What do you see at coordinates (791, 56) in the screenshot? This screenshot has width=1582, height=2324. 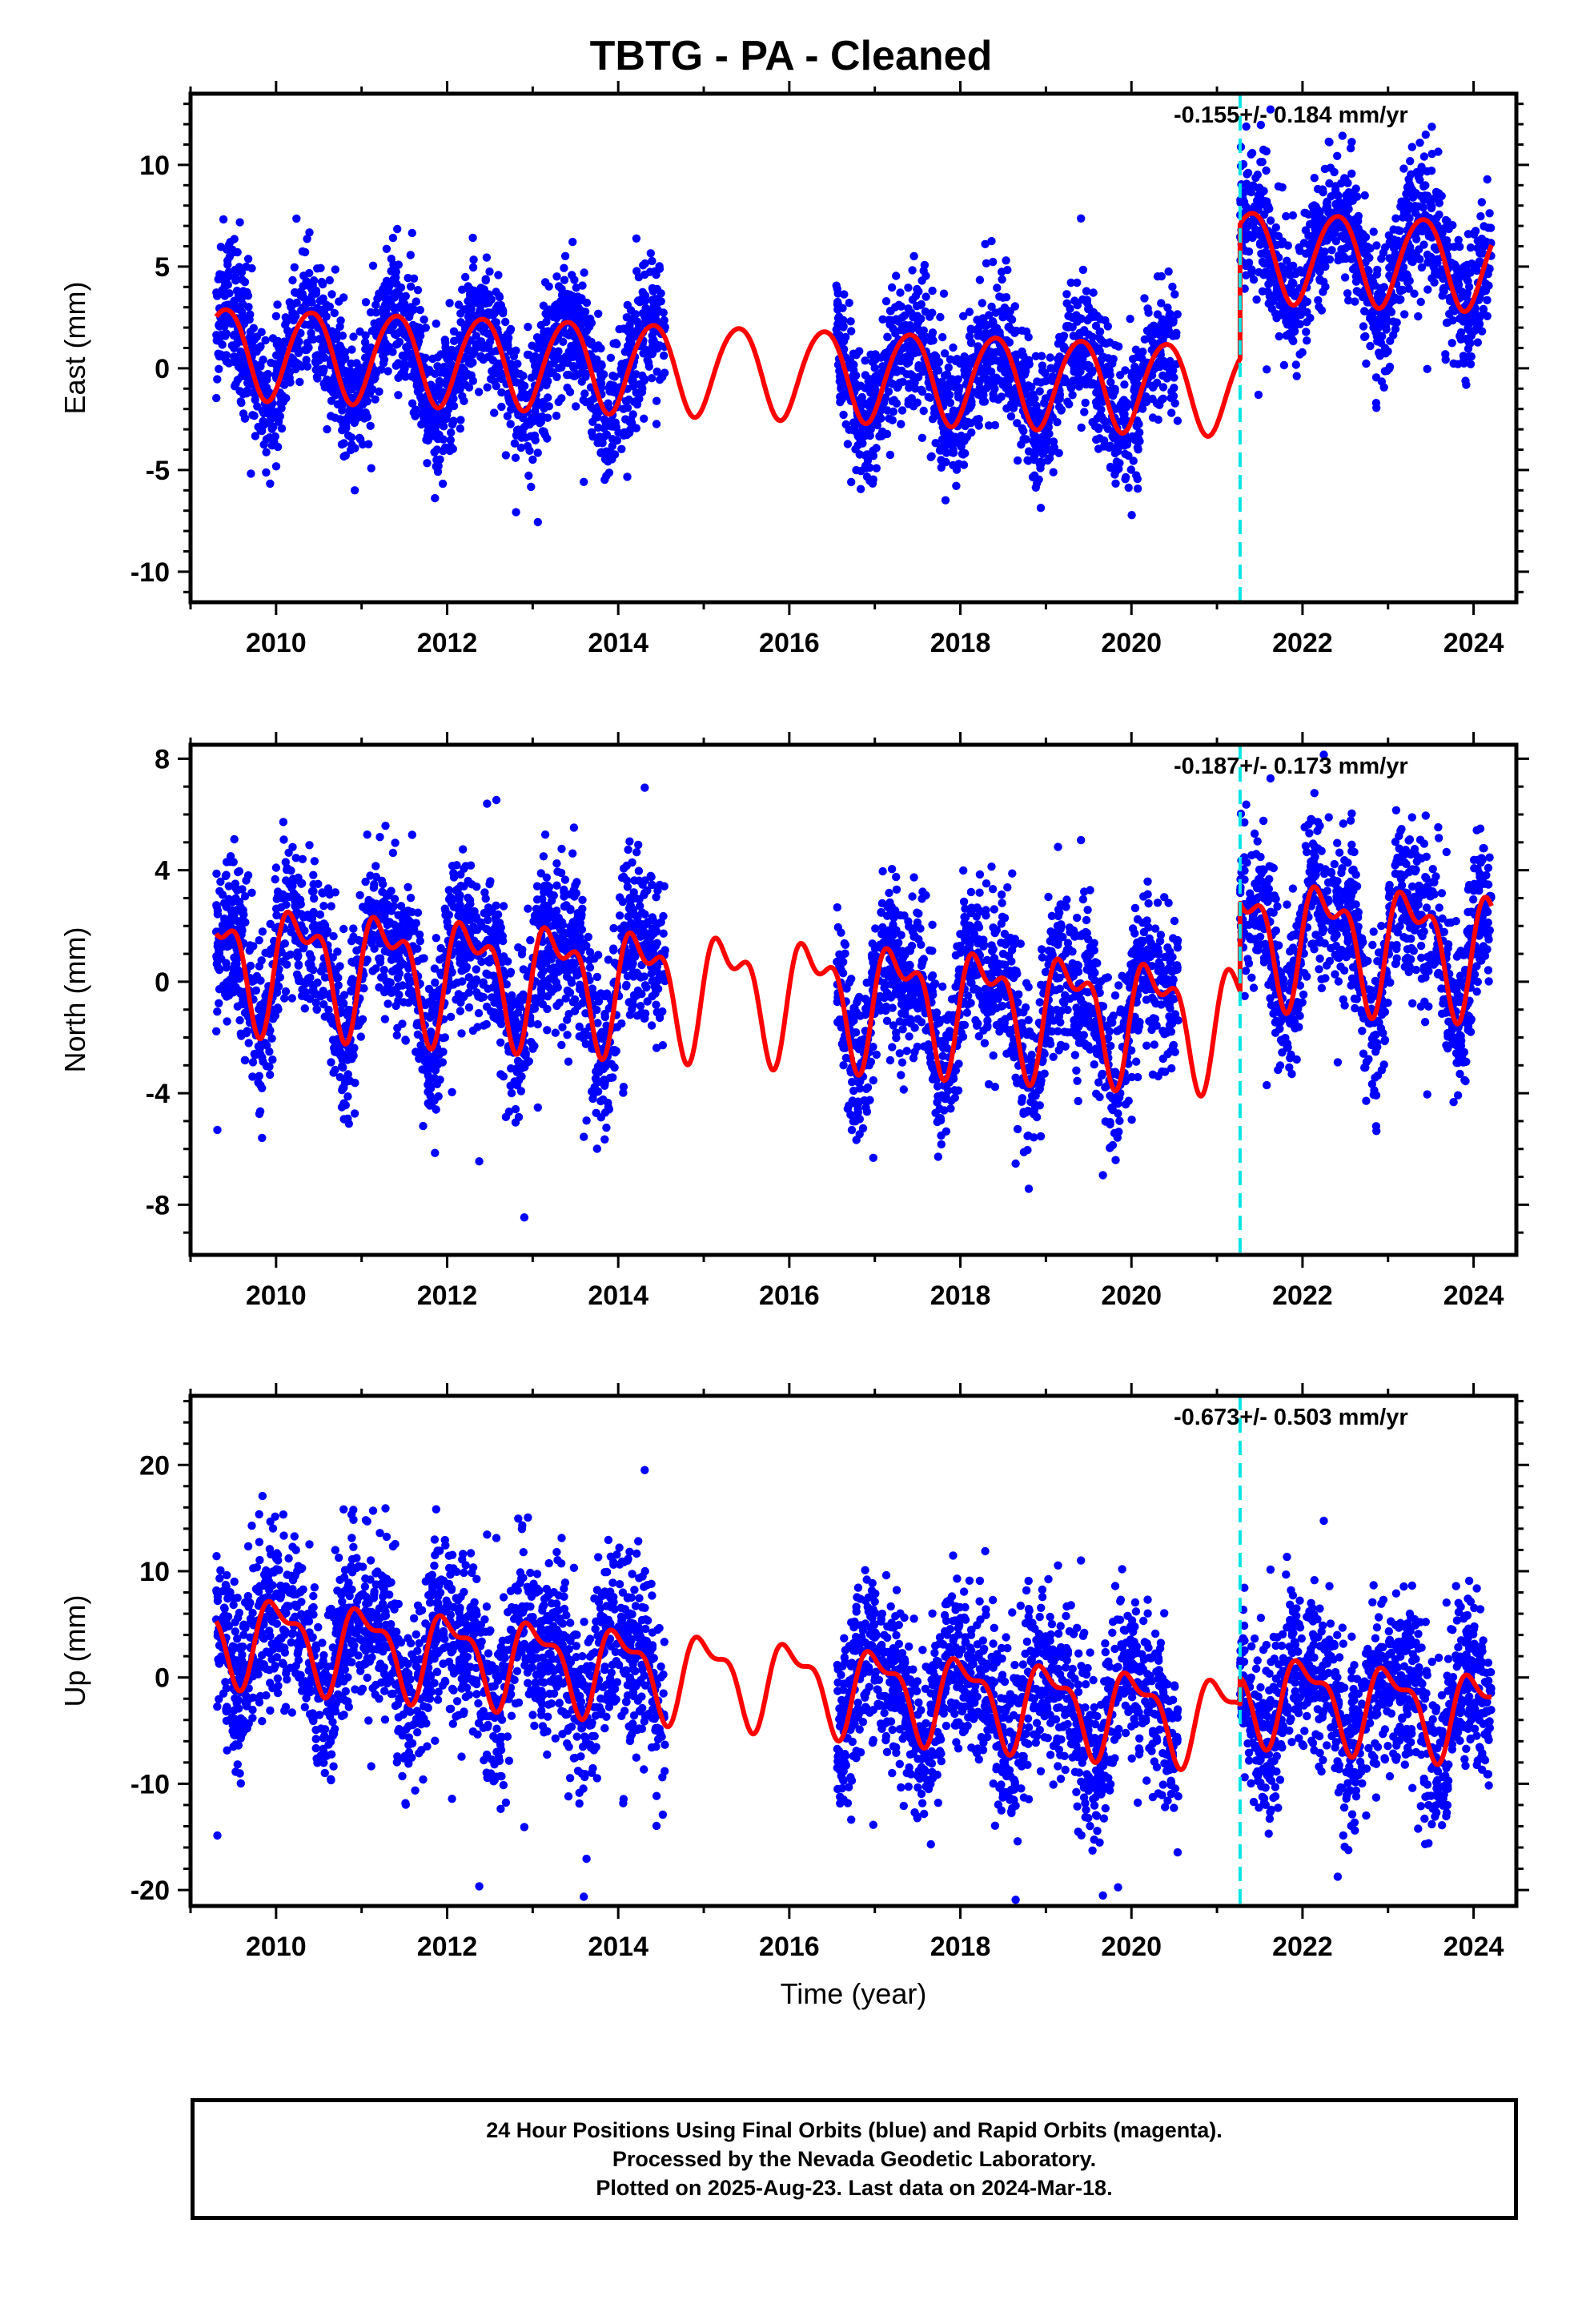 I see `page-title: TBTG - PA - Cleaned` at bounding box center [791, 56].